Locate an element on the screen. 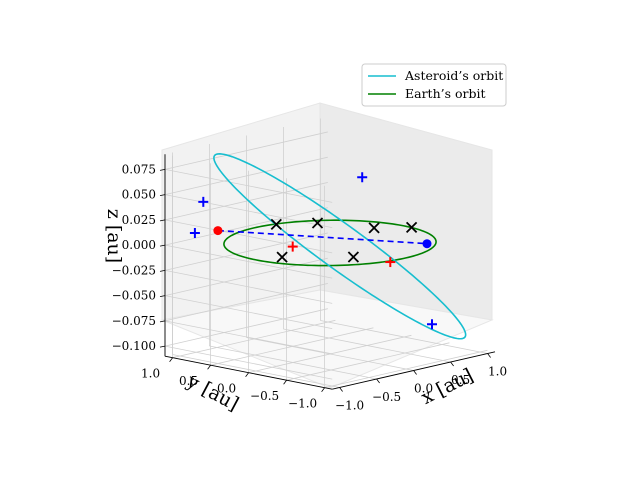 Image resolution: width=640 pixels, height=480 pixels. pane-left-face is located at coordinates (241, 211).